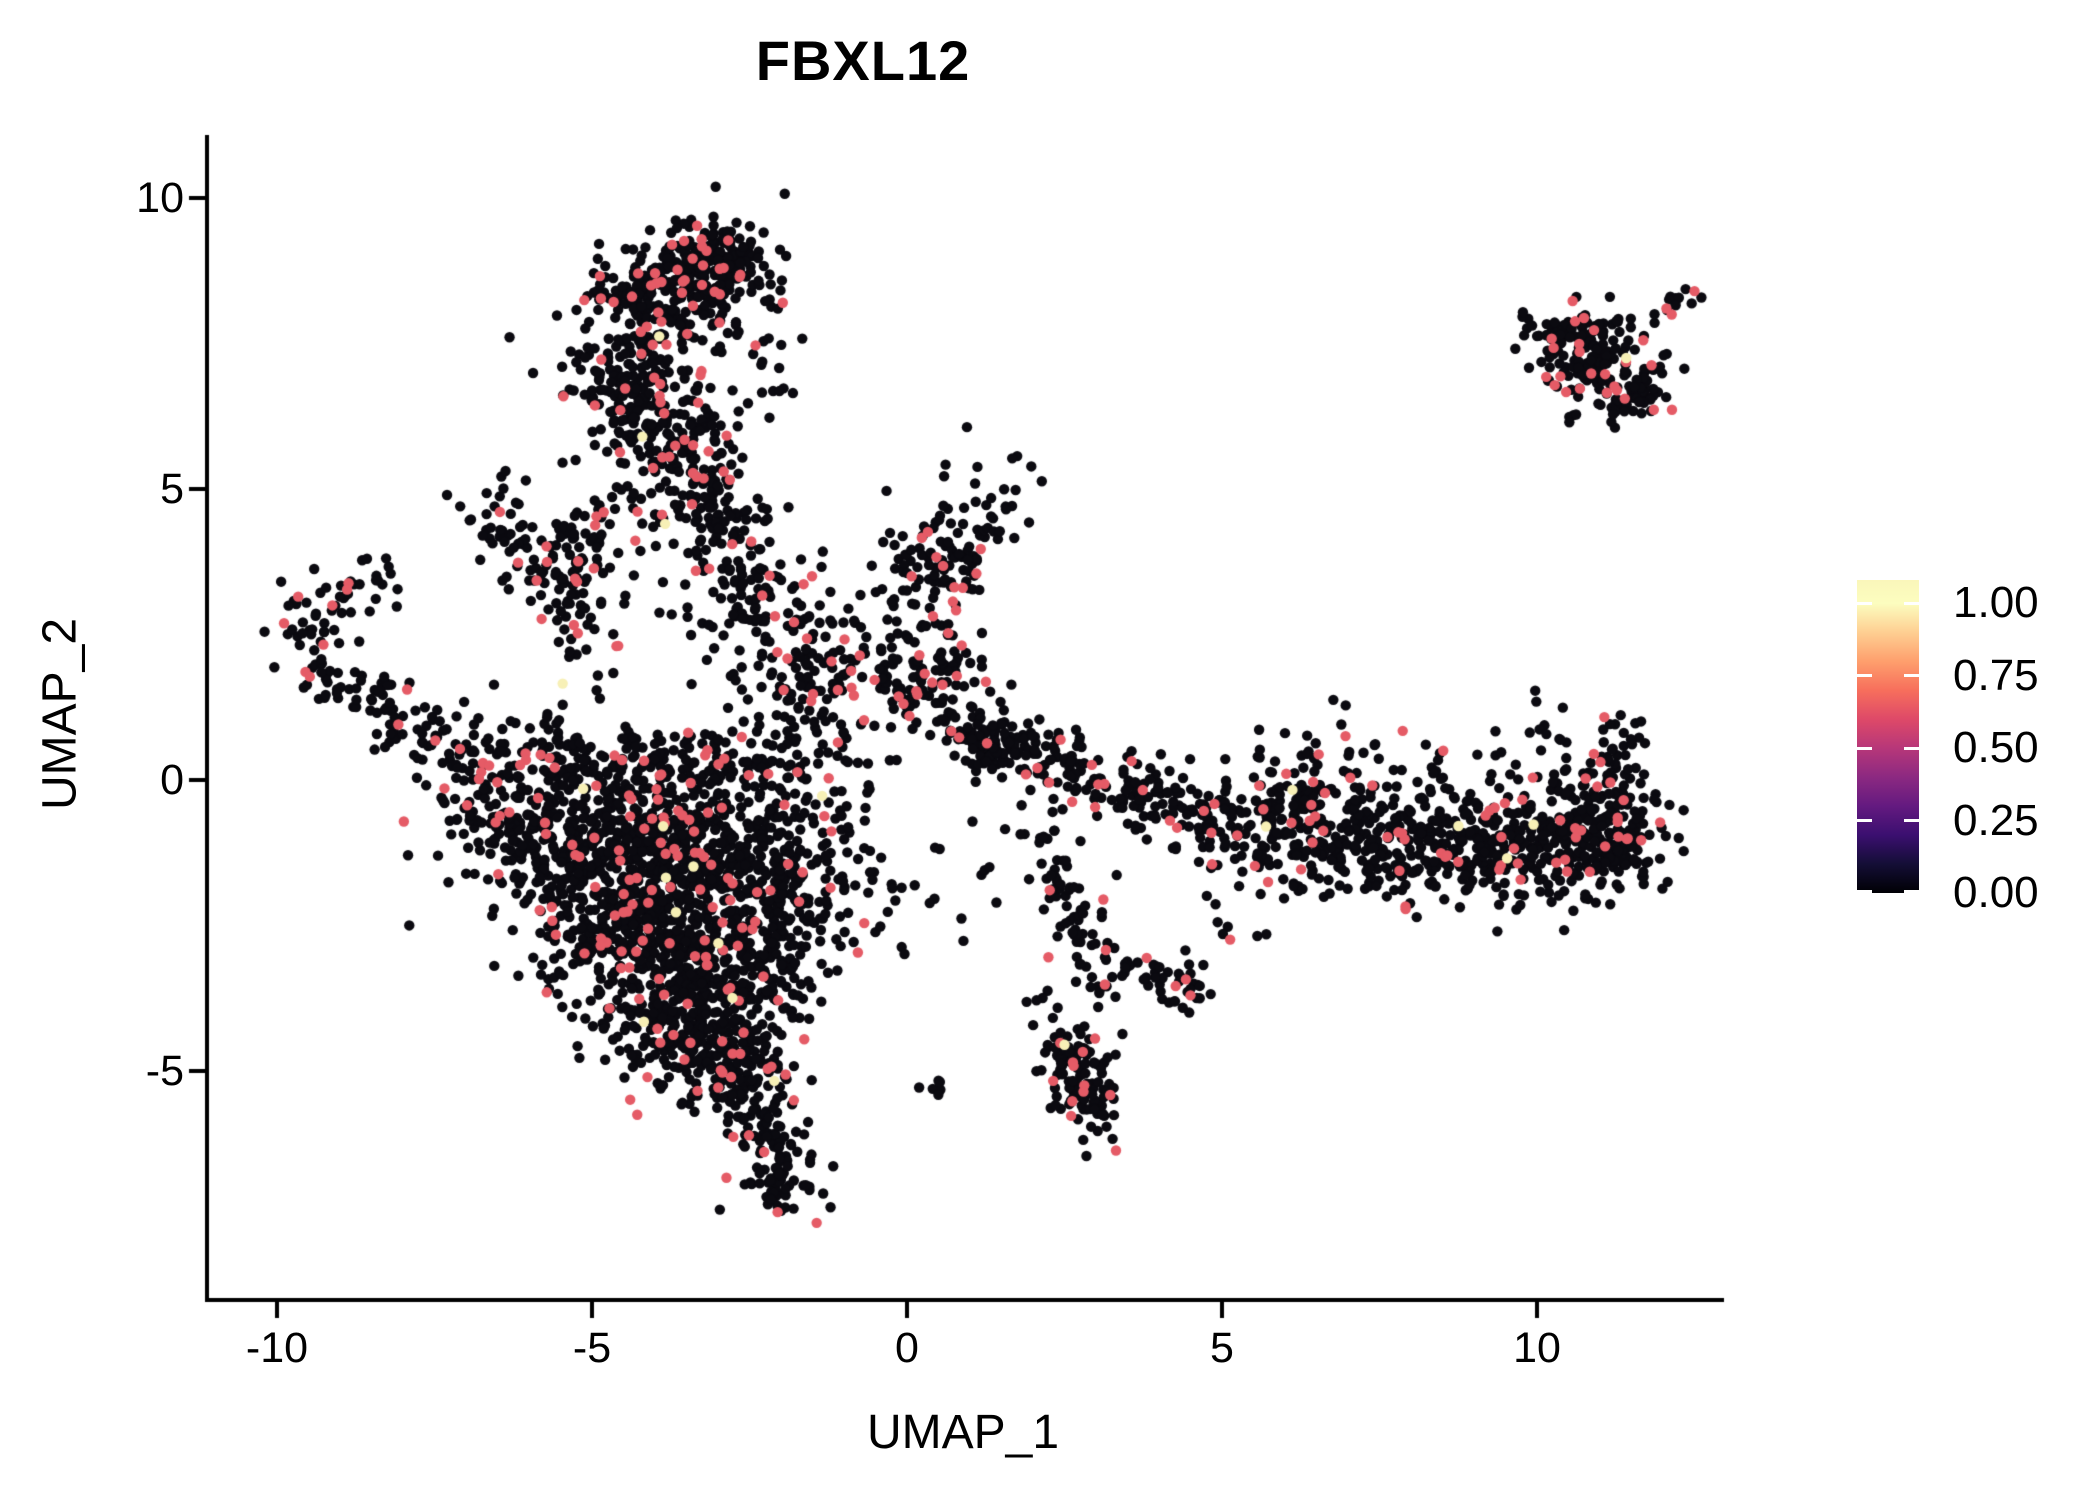  I want to click on colorbar-legend: 1.00 0.75 0.50 0.25 0.00, so click(1977, 747).